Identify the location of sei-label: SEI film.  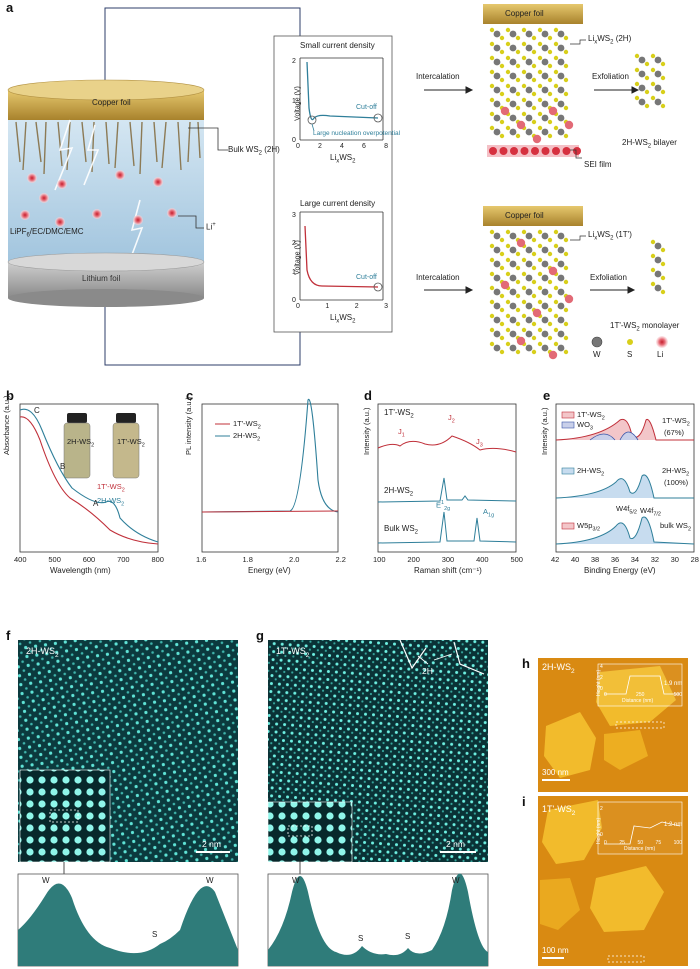
(598, 164).